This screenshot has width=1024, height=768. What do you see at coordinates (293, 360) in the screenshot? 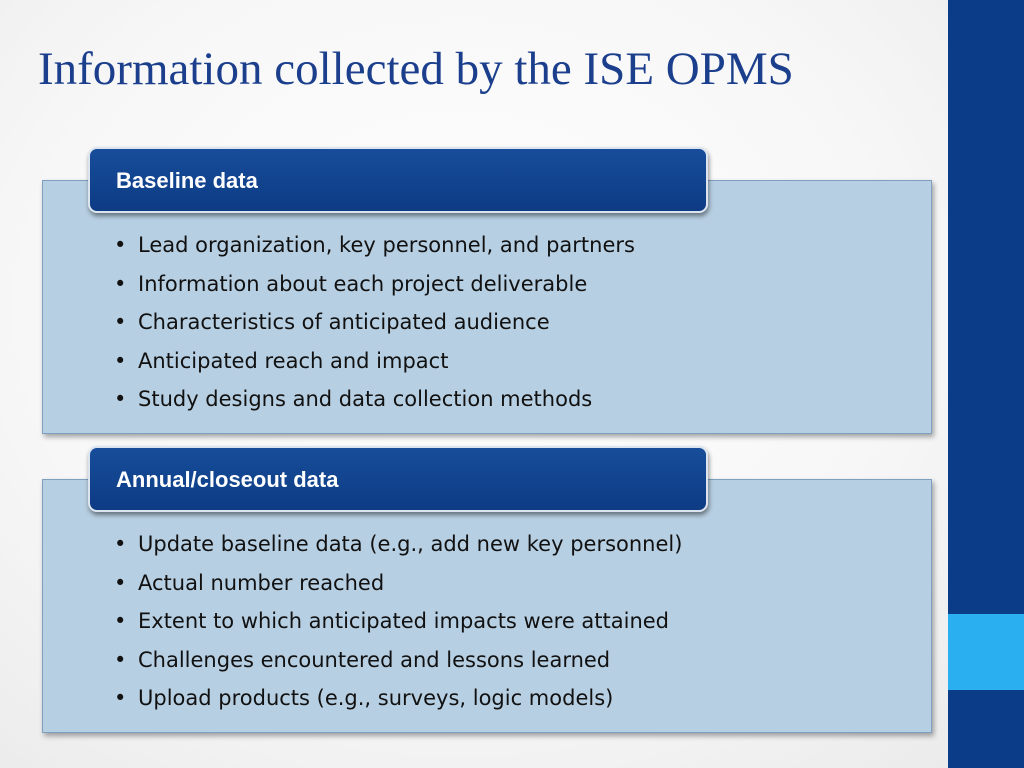
I see `list-item-text: Anticipated reach and impact` at bounding box center [293, 360].